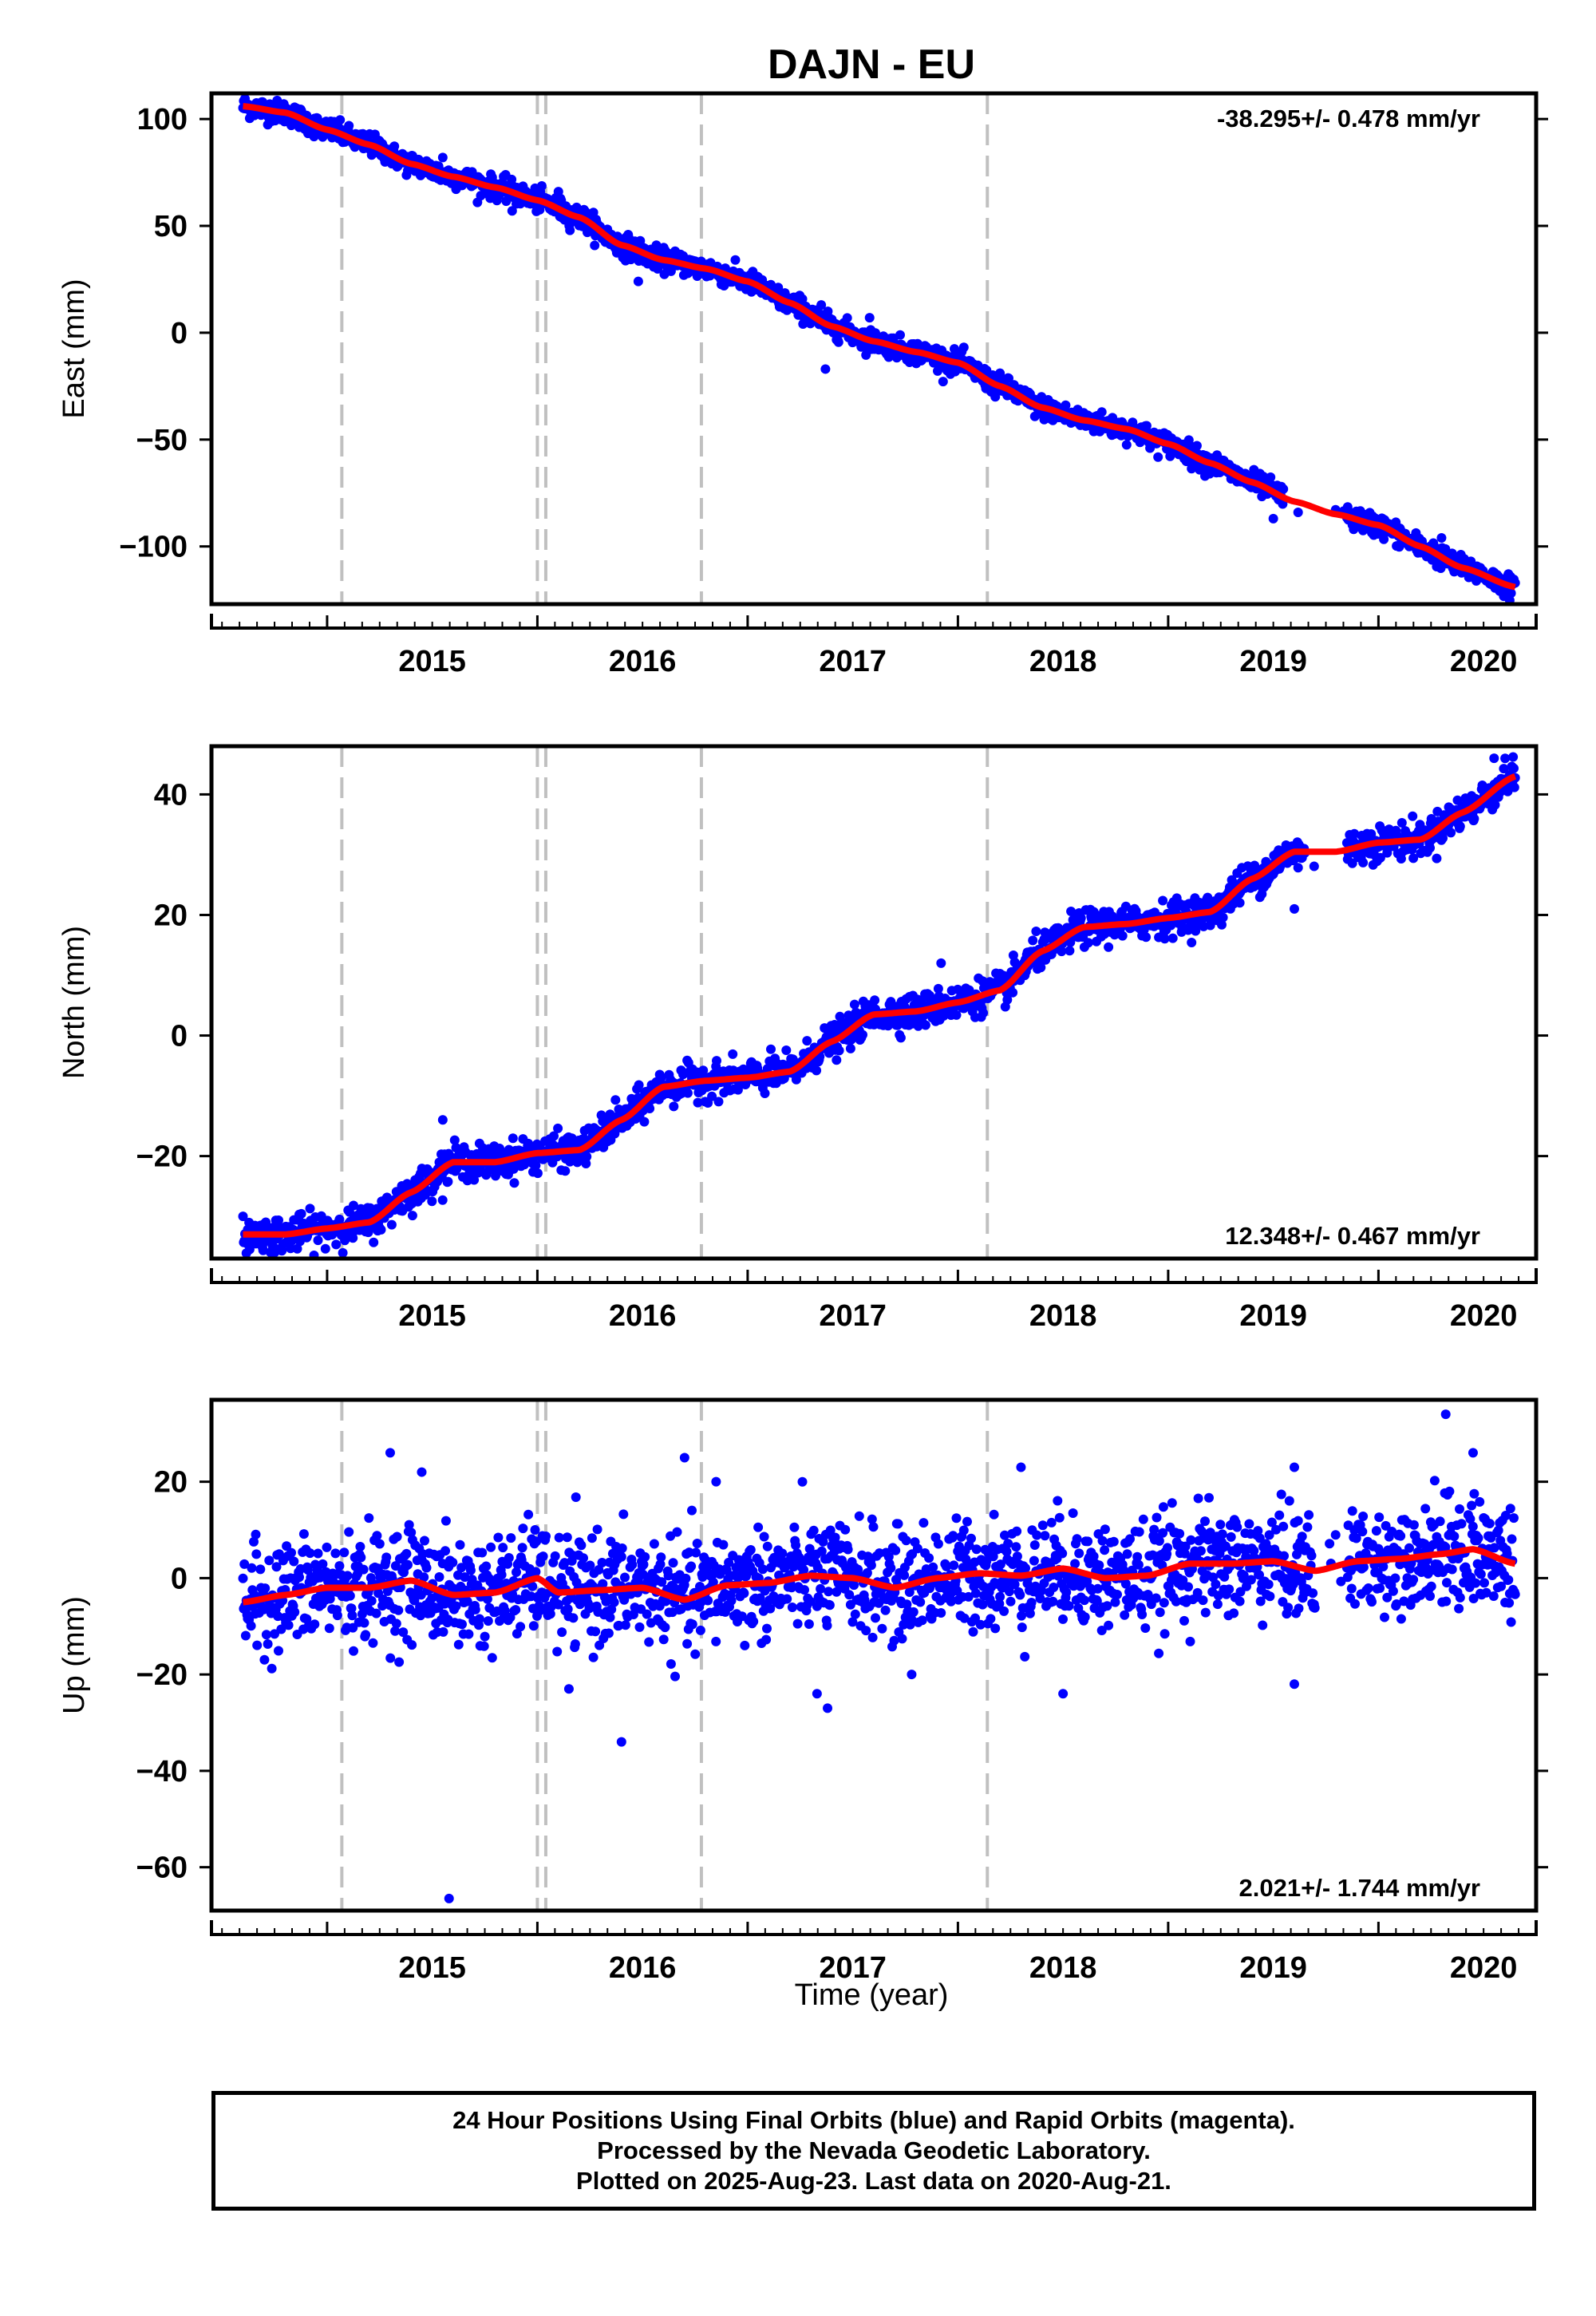  I want to click on x-tick-label: 2019, so click(1273, 661).